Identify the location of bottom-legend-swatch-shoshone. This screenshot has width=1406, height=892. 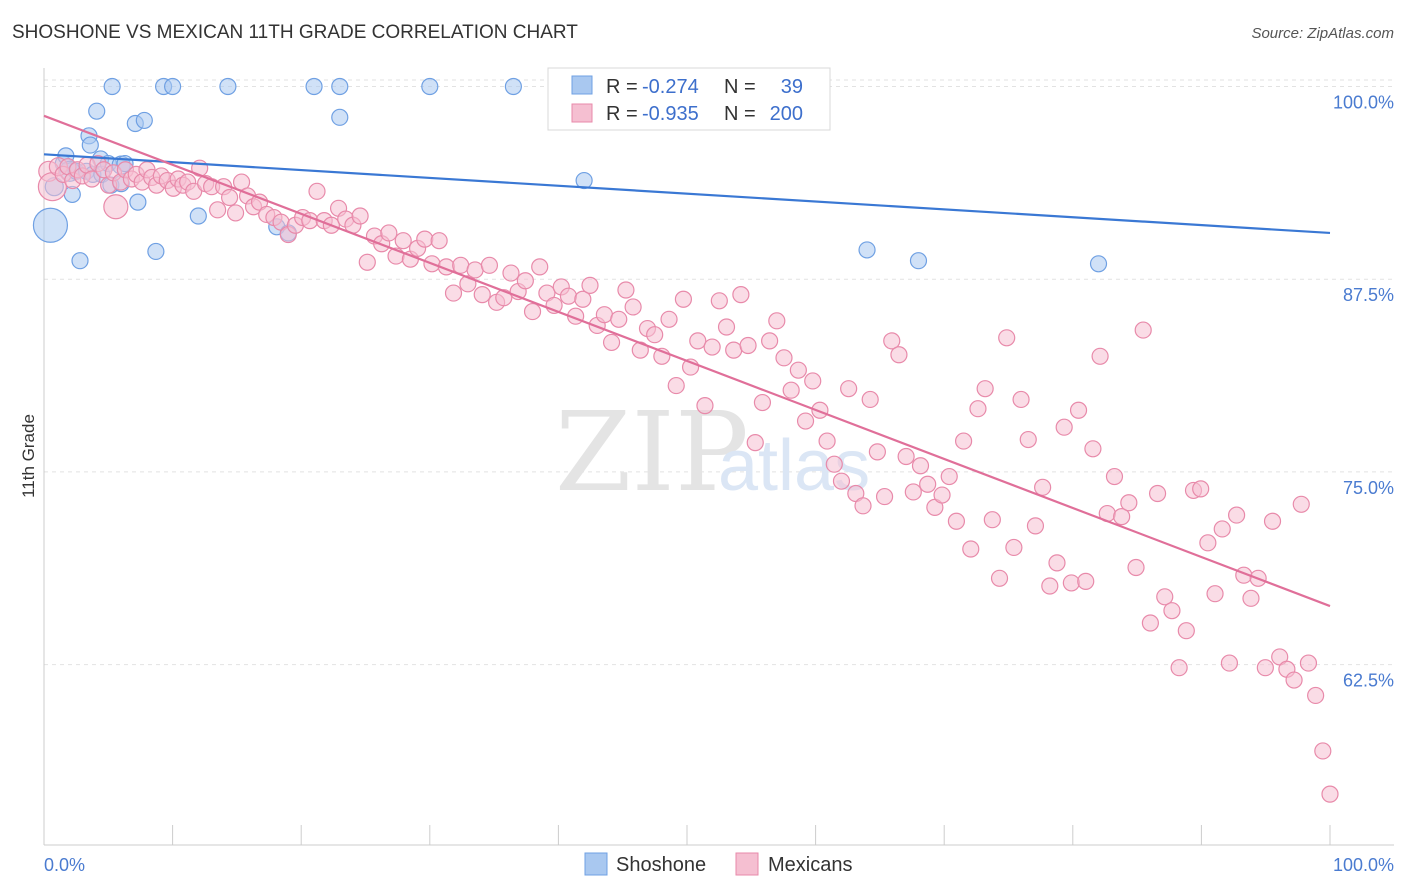
(596, 864).